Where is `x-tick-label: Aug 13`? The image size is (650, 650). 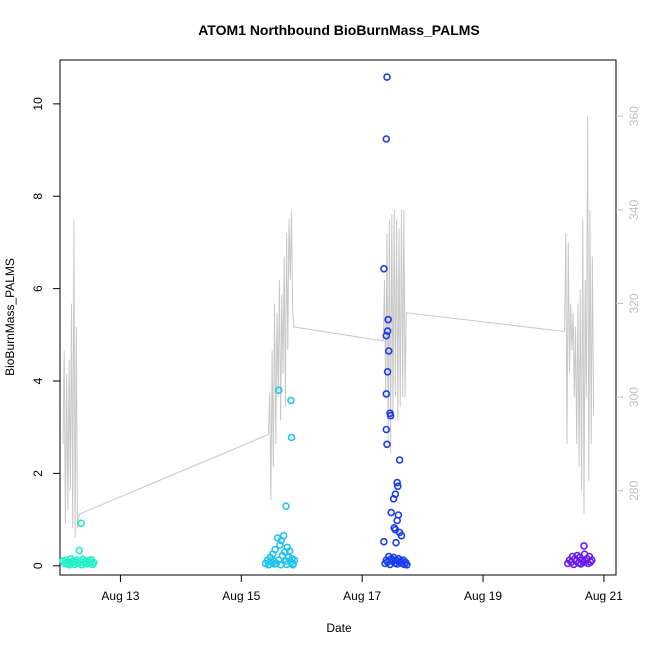 x-tick-label: Aug 13 is located at coordinates (120, 596).